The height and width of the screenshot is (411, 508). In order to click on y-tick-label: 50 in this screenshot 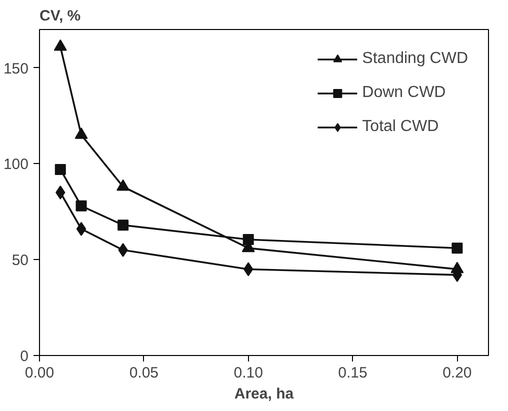, I will do `click(20, 261)`.